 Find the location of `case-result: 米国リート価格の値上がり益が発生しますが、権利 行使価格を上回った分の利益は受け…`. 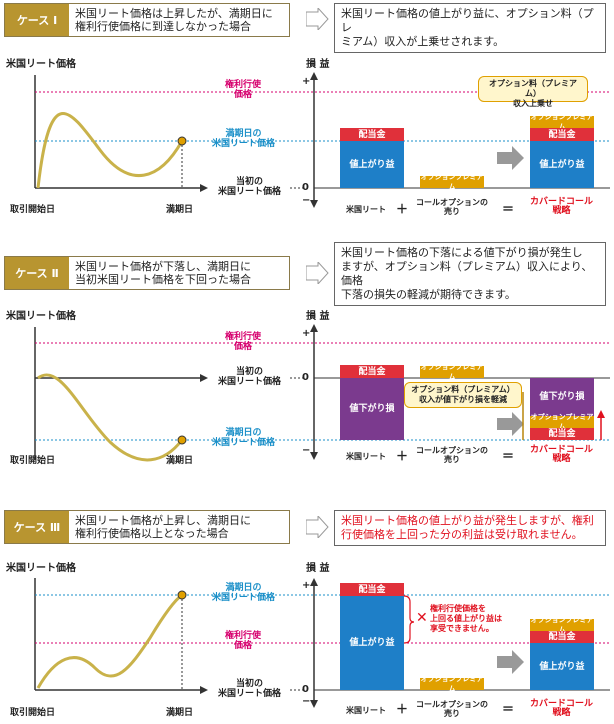

case-result: 米国リート価格の値上がり益が発生しますが、権利 行使価格を上回った分の利益は受け… is located at coordinates (470, 528).